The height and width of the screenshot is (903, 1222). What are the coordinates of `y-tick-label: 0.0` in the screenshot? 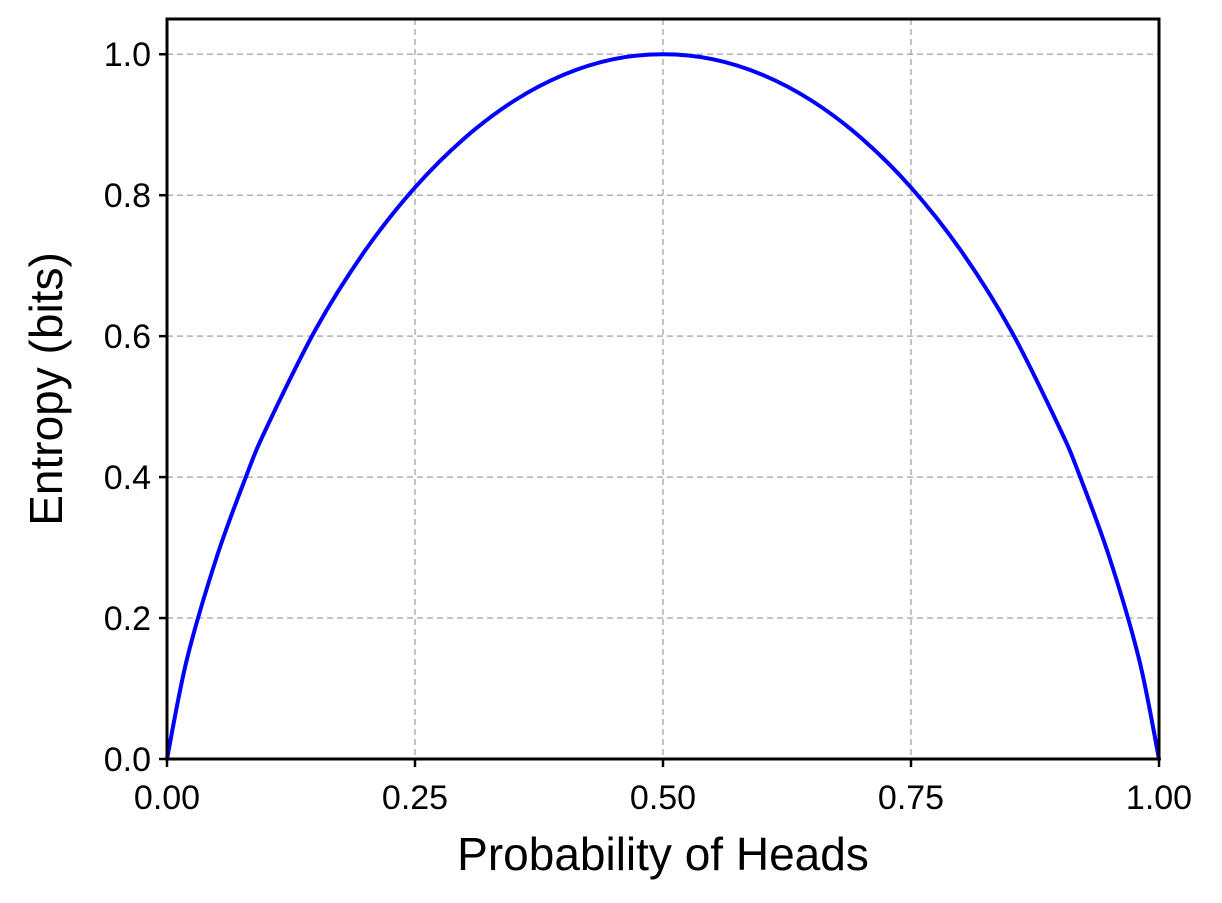 It's located at (127, 760).